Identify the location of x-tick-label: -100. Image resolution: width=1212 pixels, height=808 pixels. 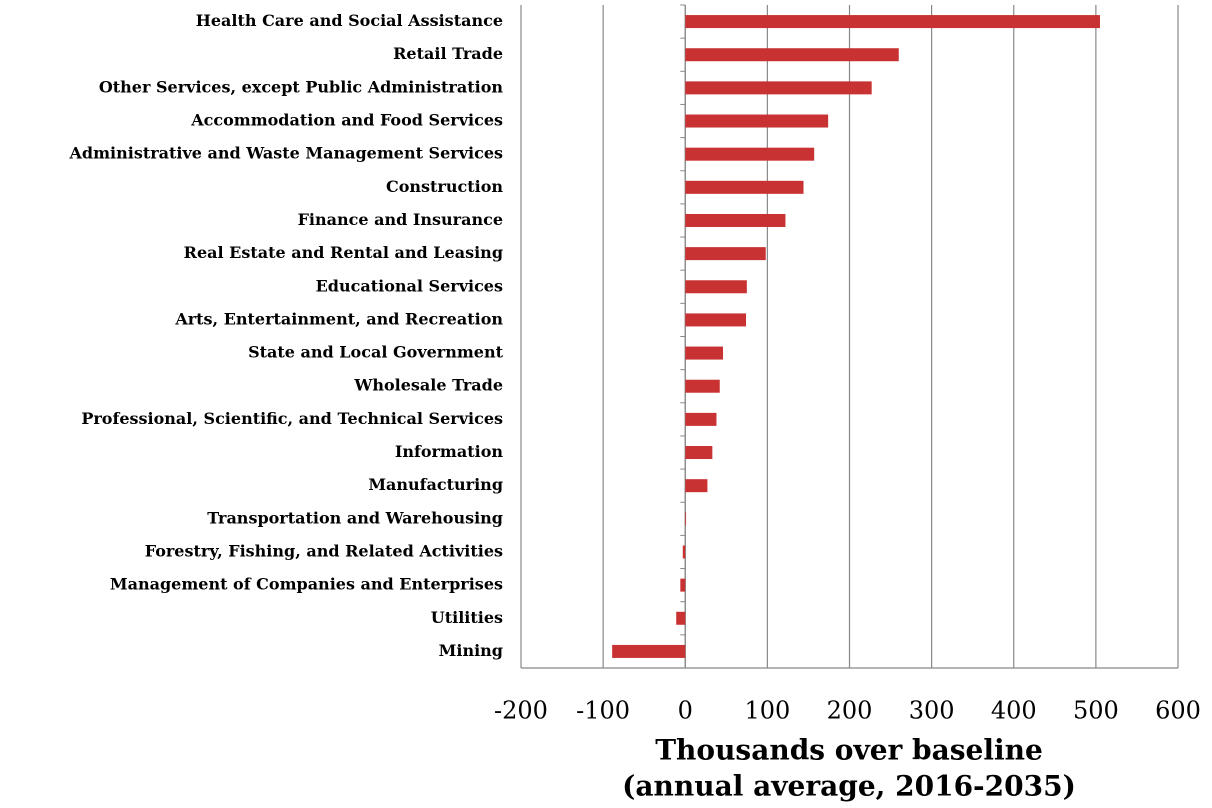
(603, 711).